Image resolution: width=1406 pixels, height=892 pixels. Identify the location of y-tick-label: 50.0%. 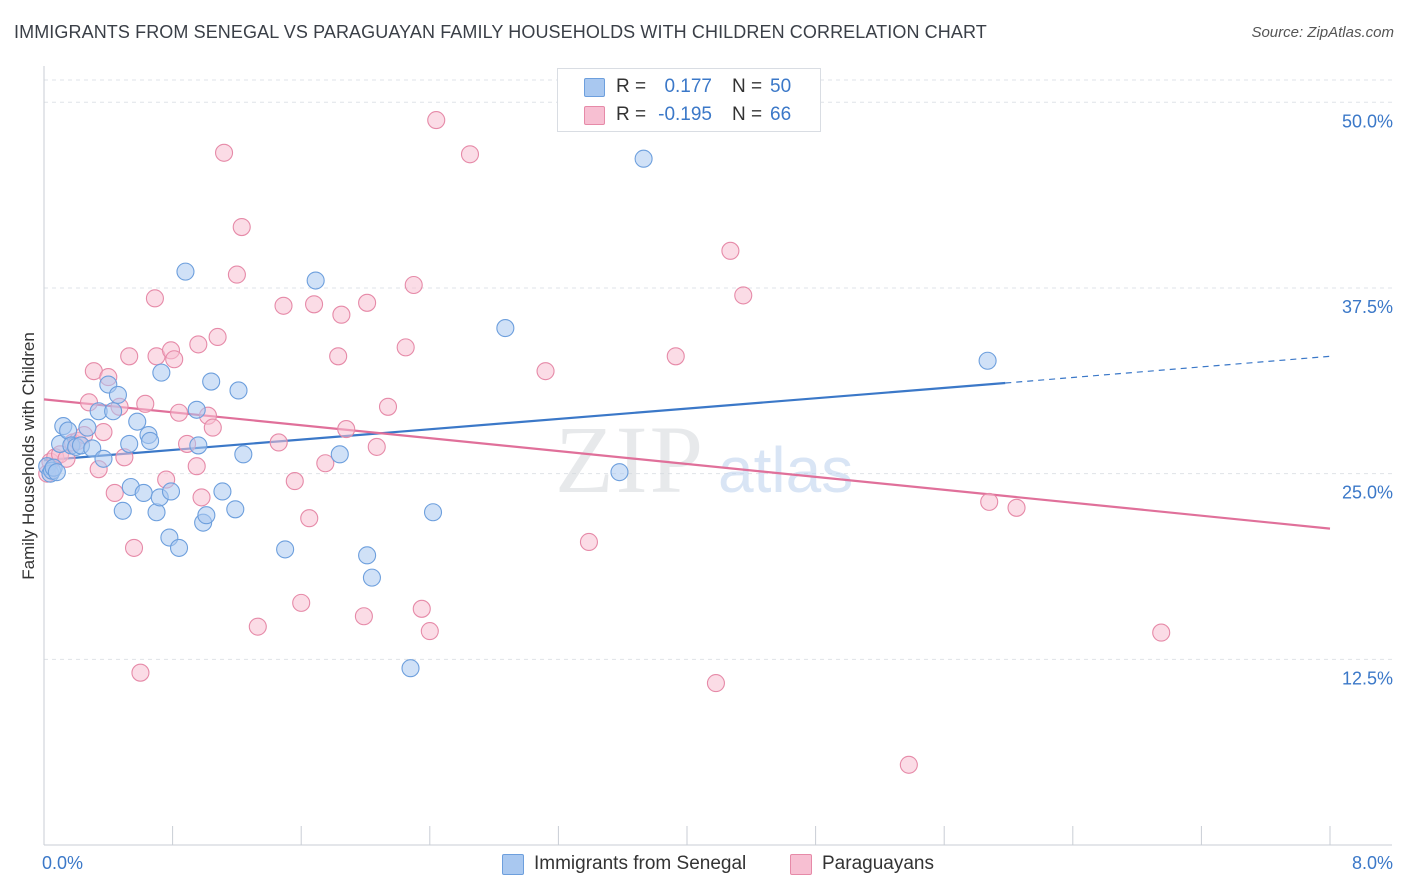
(1367, 121).